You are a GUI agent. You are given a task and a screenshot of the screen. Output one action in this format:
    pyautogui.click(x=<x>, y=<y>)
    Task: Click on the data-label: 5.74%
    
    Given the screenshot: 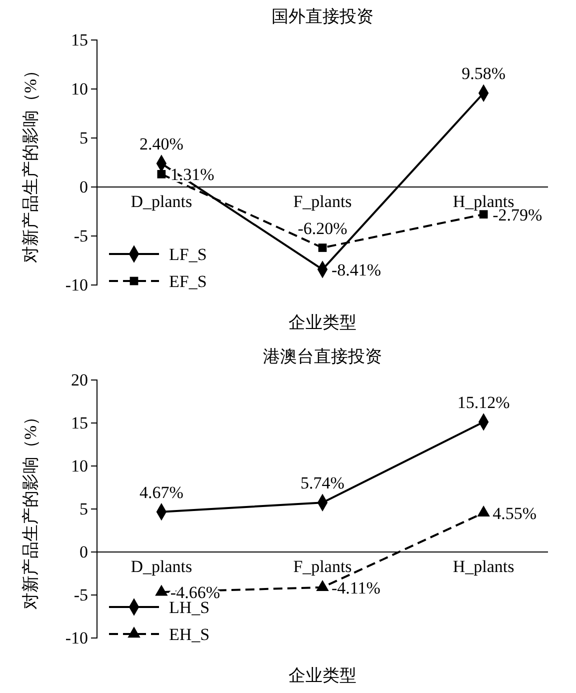 What is the action you would take?
    pyautogui.click(x=322, y=483)
    